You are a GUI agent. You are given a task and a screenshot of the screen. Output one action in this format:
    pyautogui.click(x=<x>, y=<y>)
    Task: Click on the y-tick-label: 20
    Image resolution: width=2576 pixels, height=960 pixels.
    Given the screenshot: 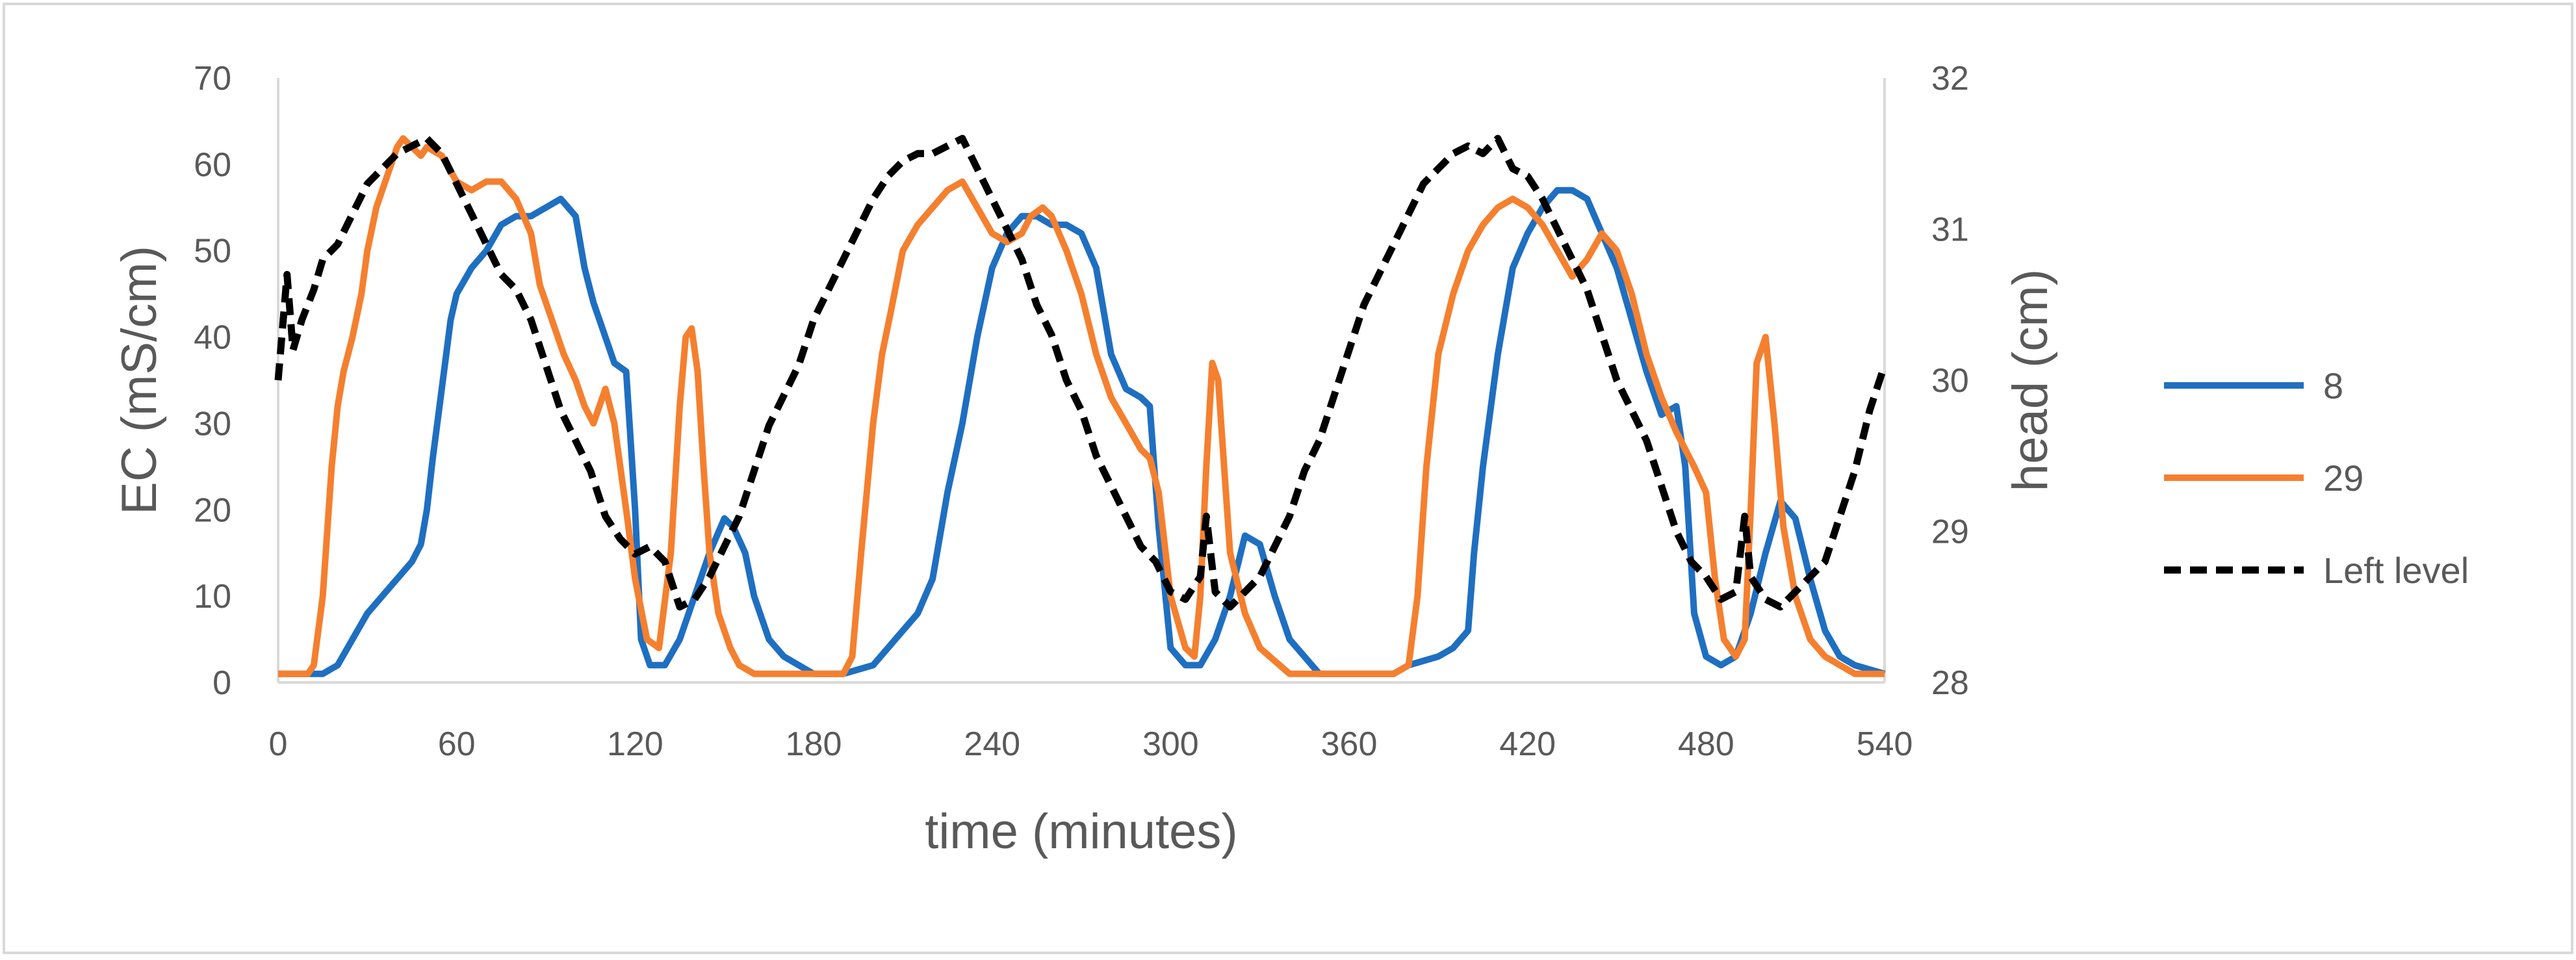 What is the action you would take?
    pyautogui.click(x=213, y=510)
    